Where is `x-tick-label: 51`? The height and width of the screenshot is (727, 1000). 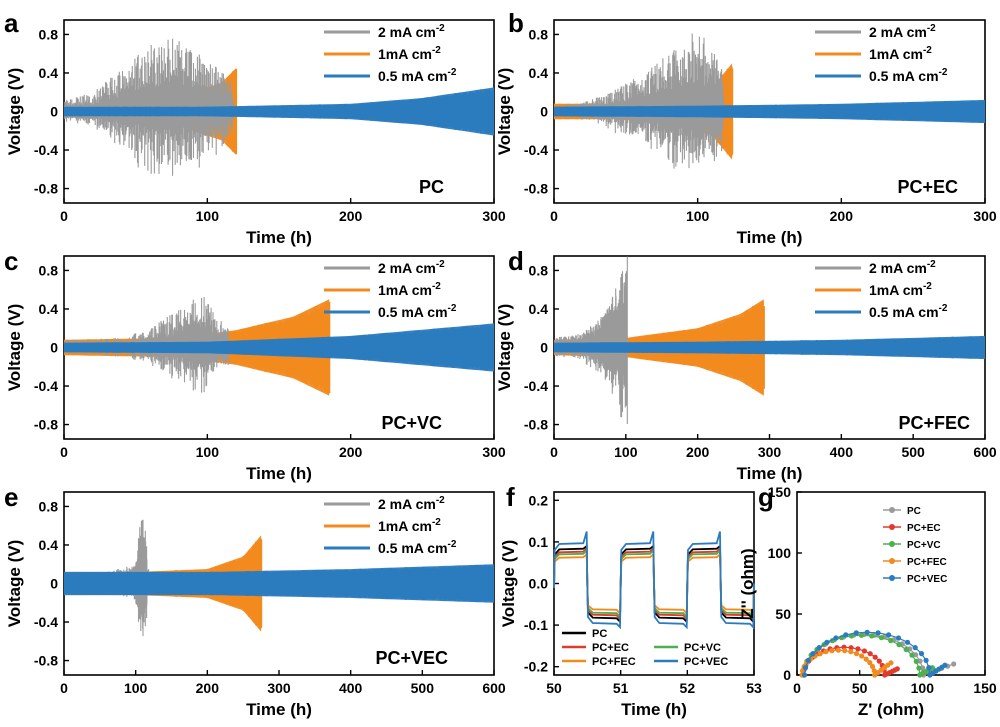 x-tick-label: 51 is located at coordinates (621, 688).